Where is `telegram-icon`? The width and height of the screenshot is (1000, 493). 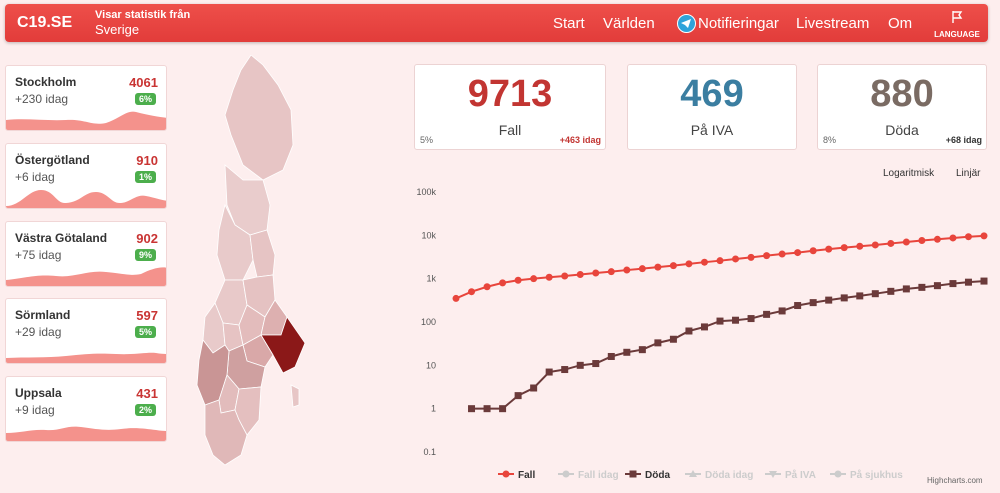
telegram-icon is located at coordinates (686, 23).